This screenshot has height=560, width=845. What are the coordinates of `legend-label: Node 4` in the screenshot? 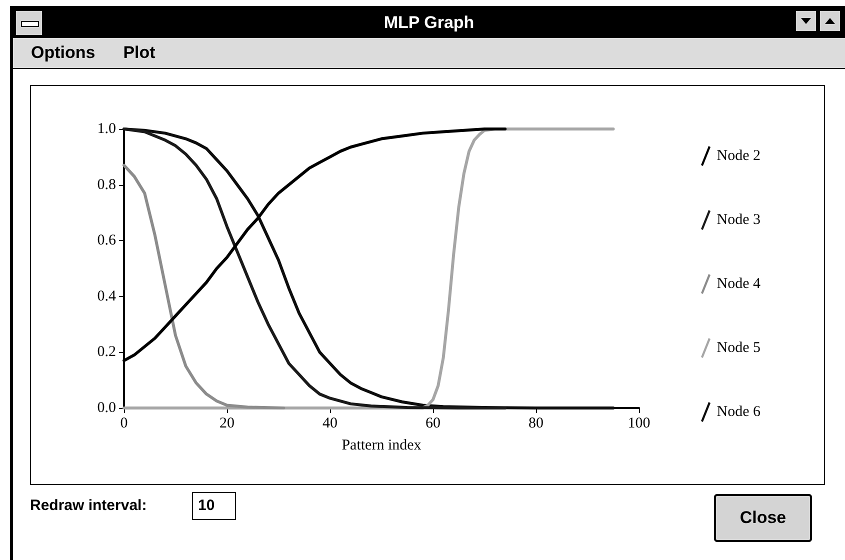 It's located at (738, 284).